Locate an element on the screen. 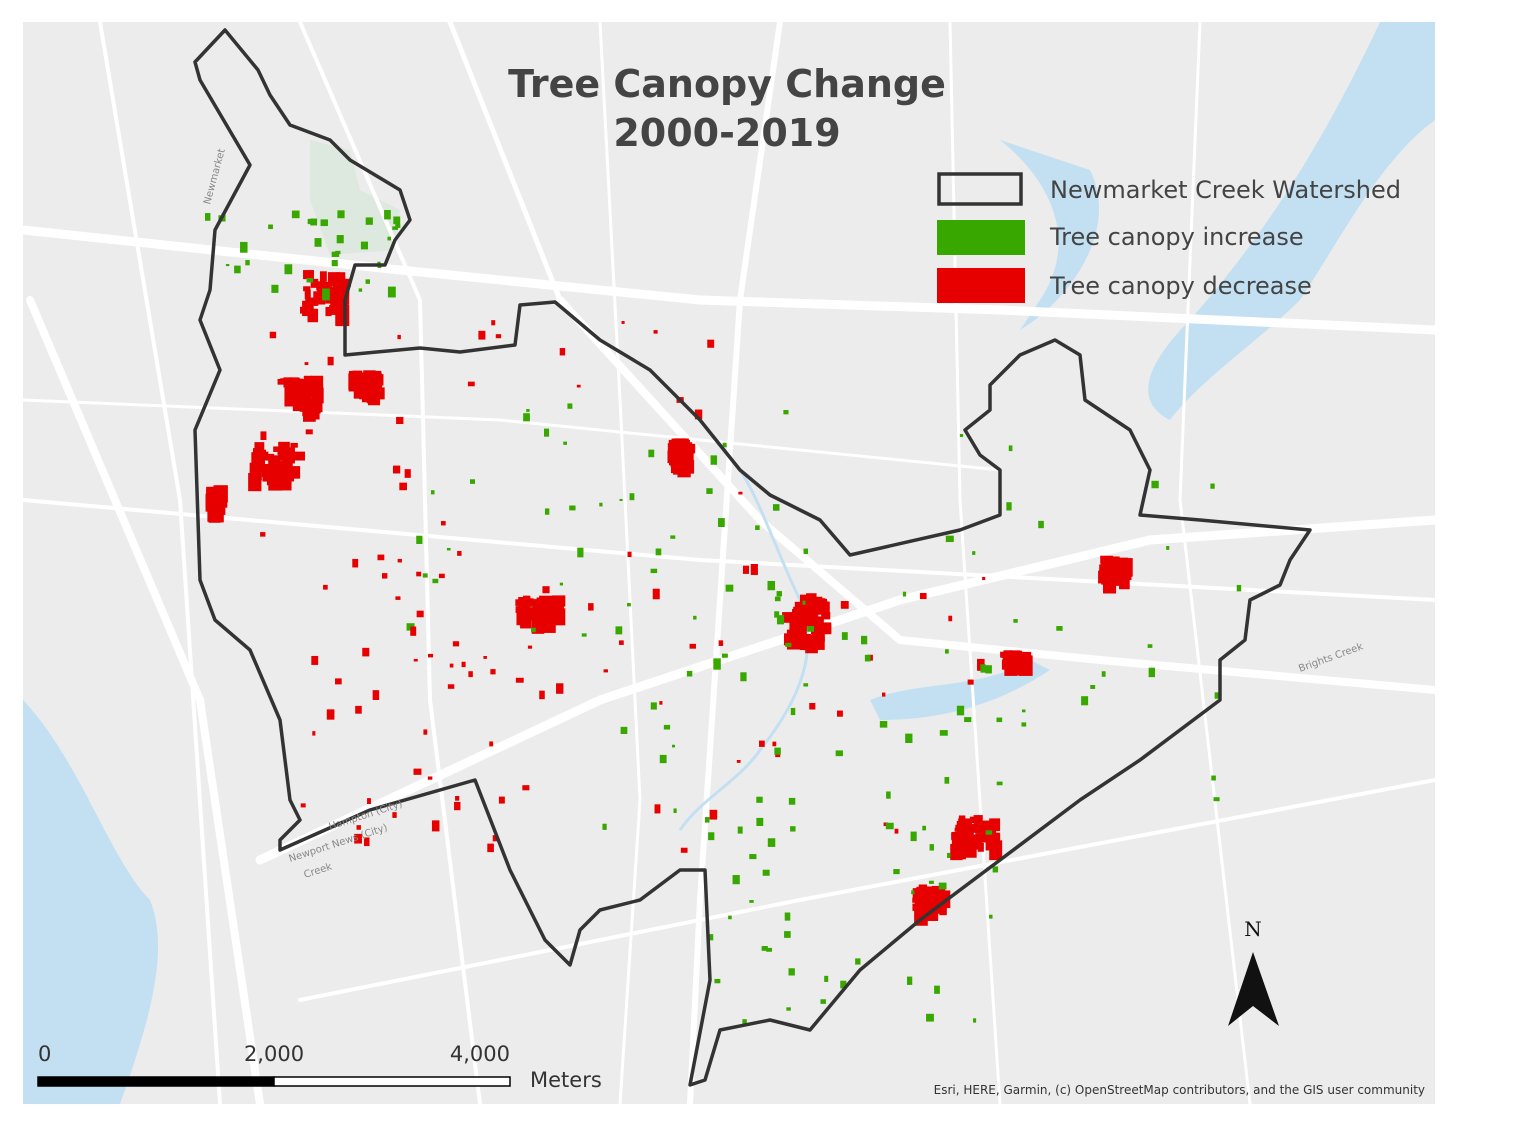 Image resolution: width=1528 pixels, height=1125 pixels. scale-label: 2,000 is located at coordinates (274, 1054).